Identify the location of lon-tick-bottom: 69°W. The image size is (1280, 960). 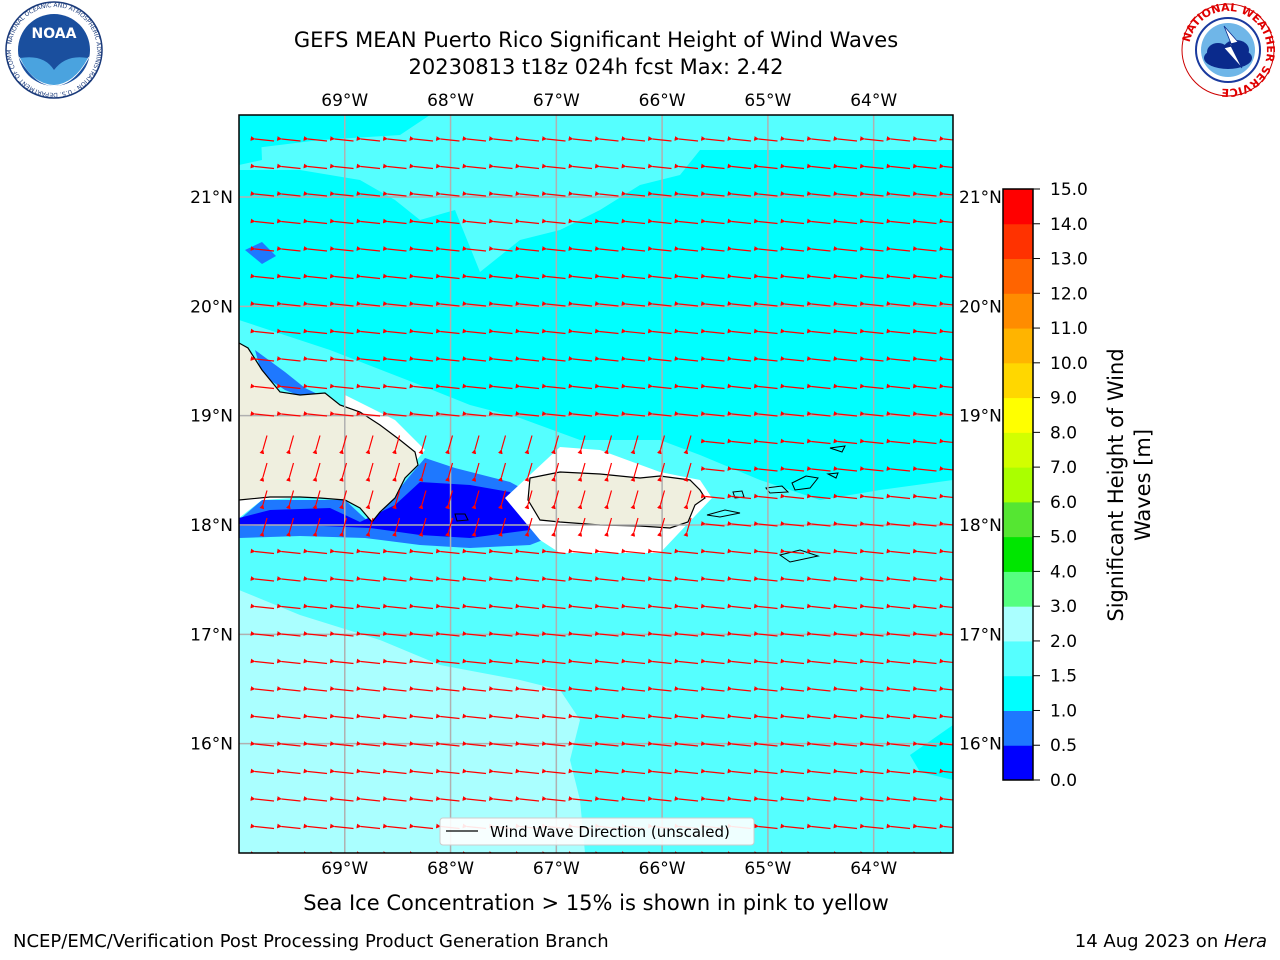
(344, 869).